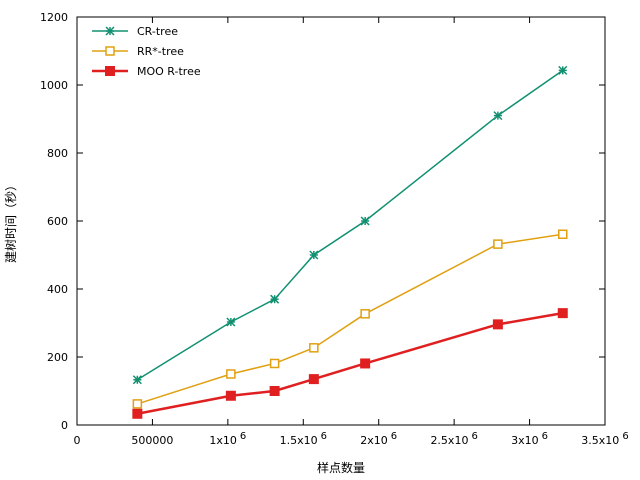 This screenshot has width=640, height=480. I want to click on x-tick-base: 0, so click(77, 440).